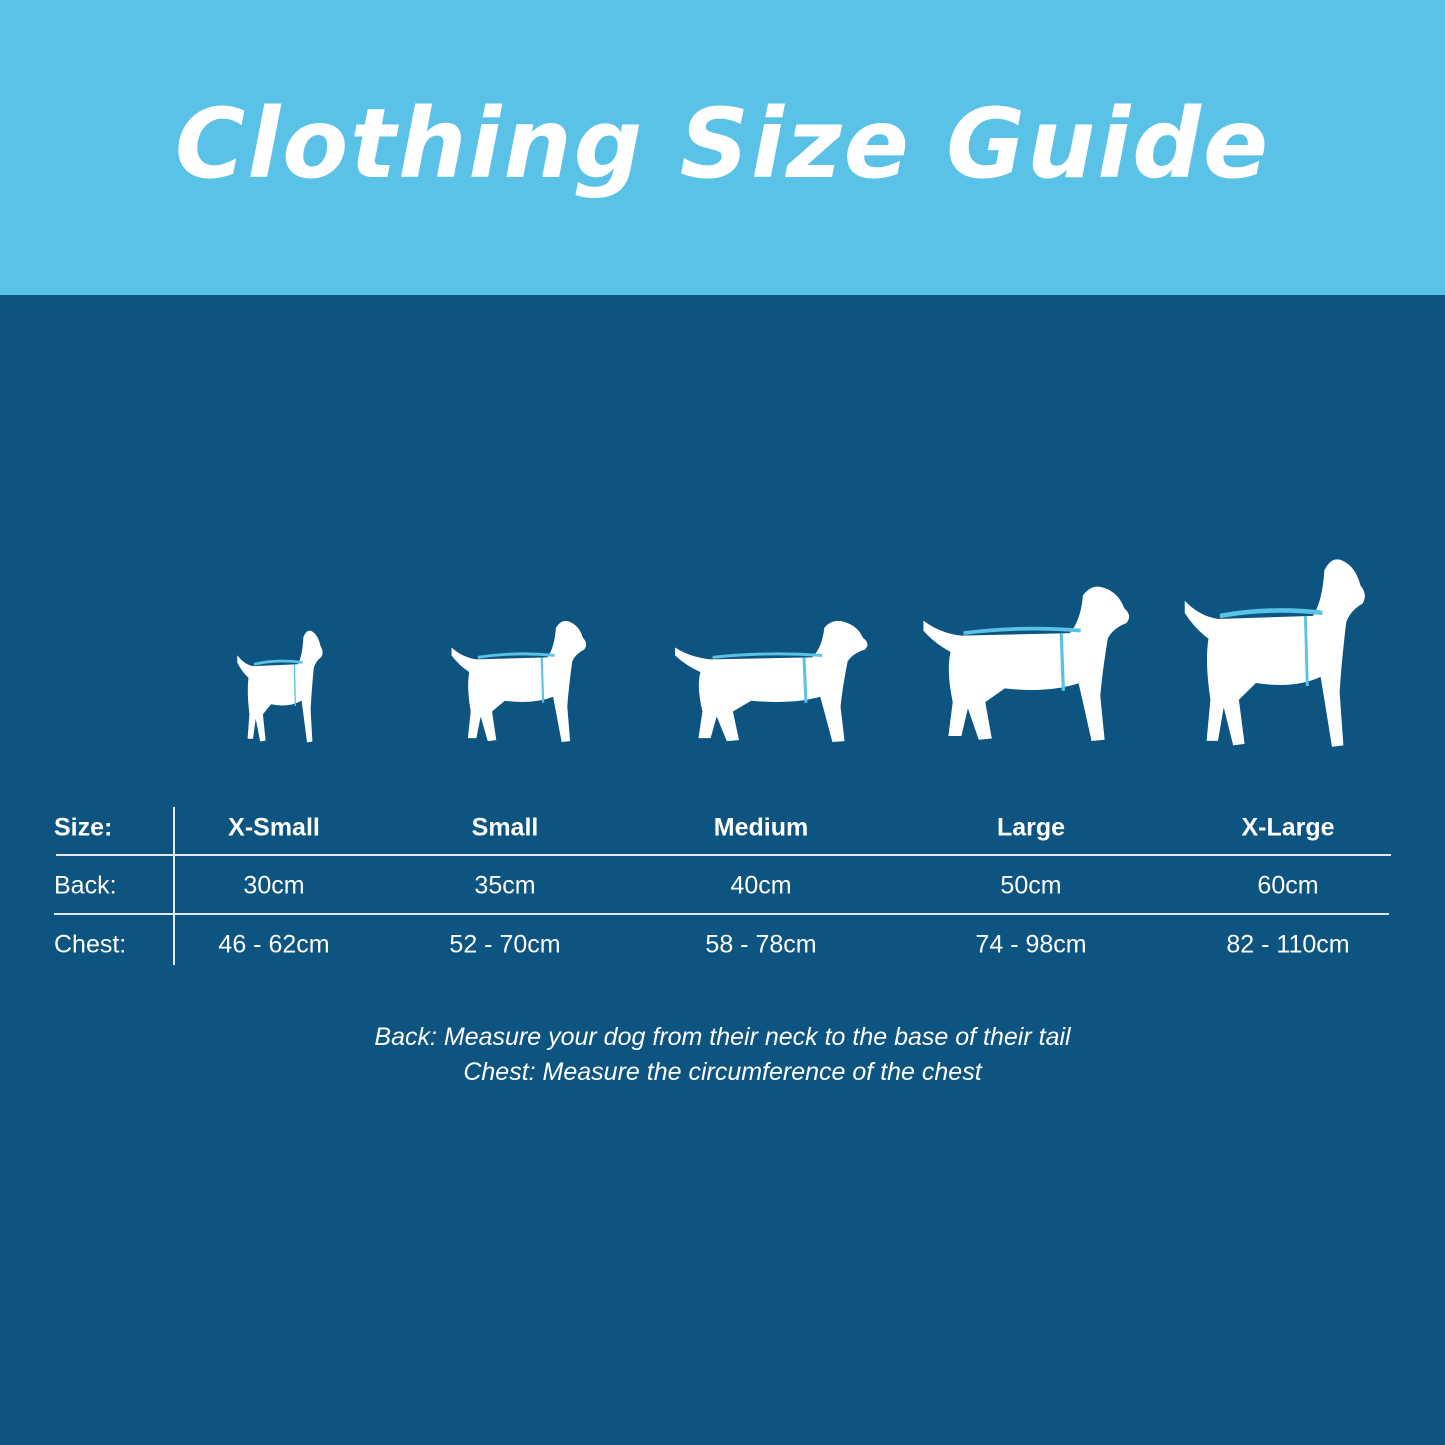 The height and width of the screenshot is (1445, 1445). What do you see at coordinates (85, 885) in the screenshot?
I see `back-row-label: Back:` at bounding box center [85, 885].